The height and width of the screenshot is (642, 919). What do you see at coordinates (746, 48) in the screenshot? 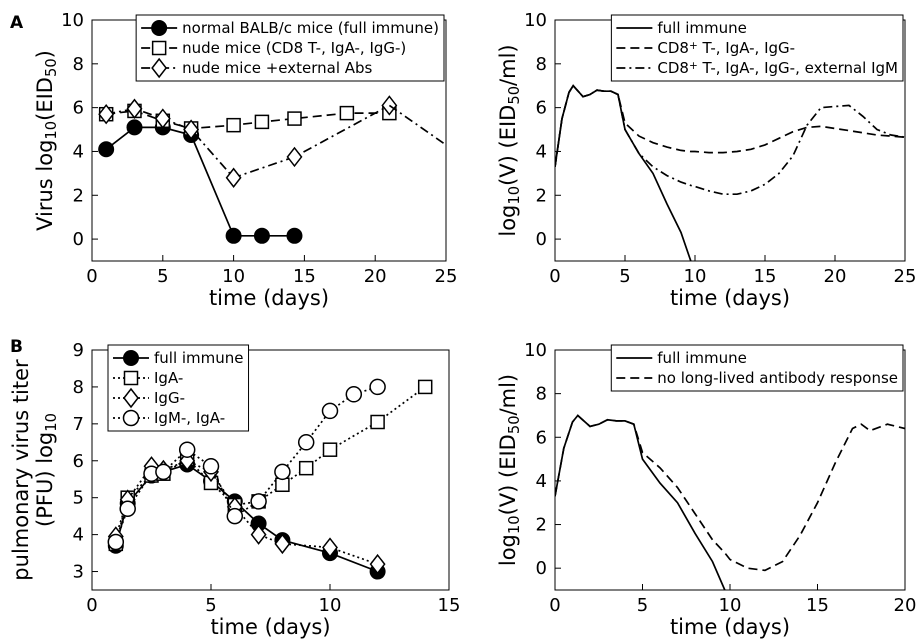
I see `text-part: T-, IgA-, IgG-` at bounding box center [746, 48].